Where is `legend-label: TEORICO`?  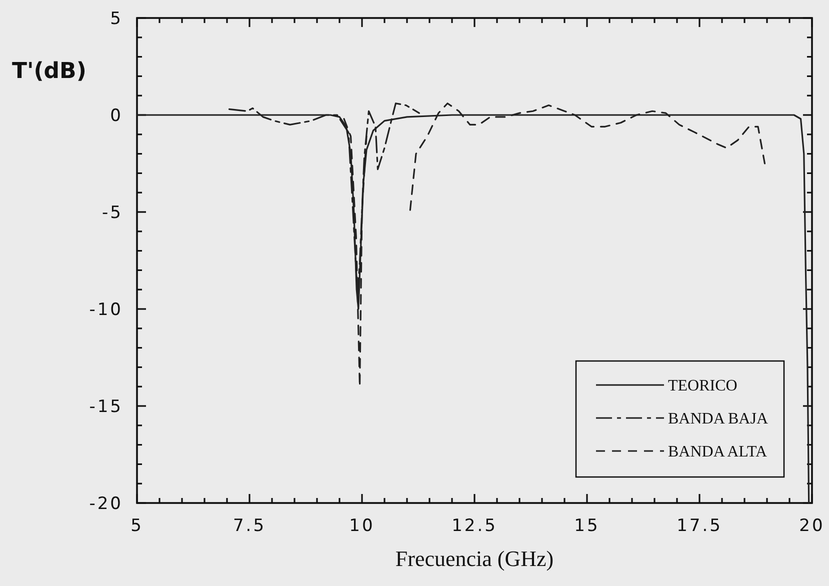
legend-label: TEORICO is located at coordinates (703, 386).